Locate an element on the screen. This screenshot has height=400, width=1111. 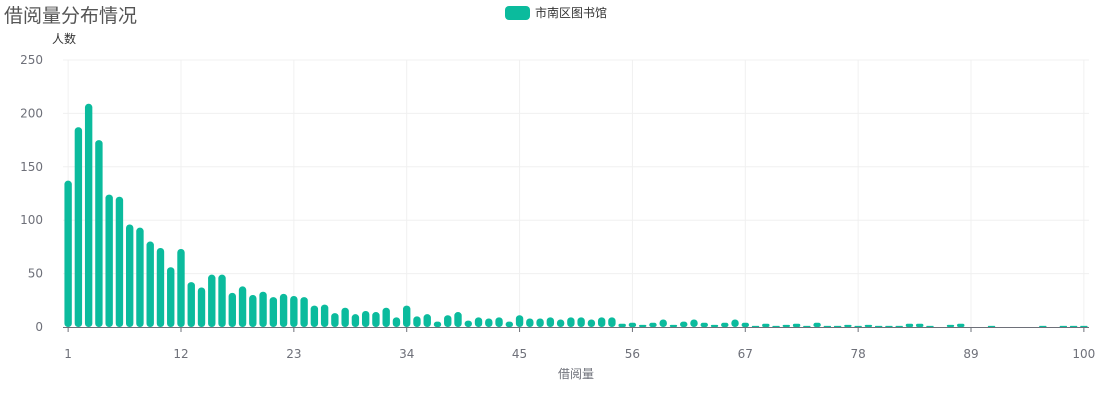
y-tick-label: 50 is located at coordinates (35, 274).